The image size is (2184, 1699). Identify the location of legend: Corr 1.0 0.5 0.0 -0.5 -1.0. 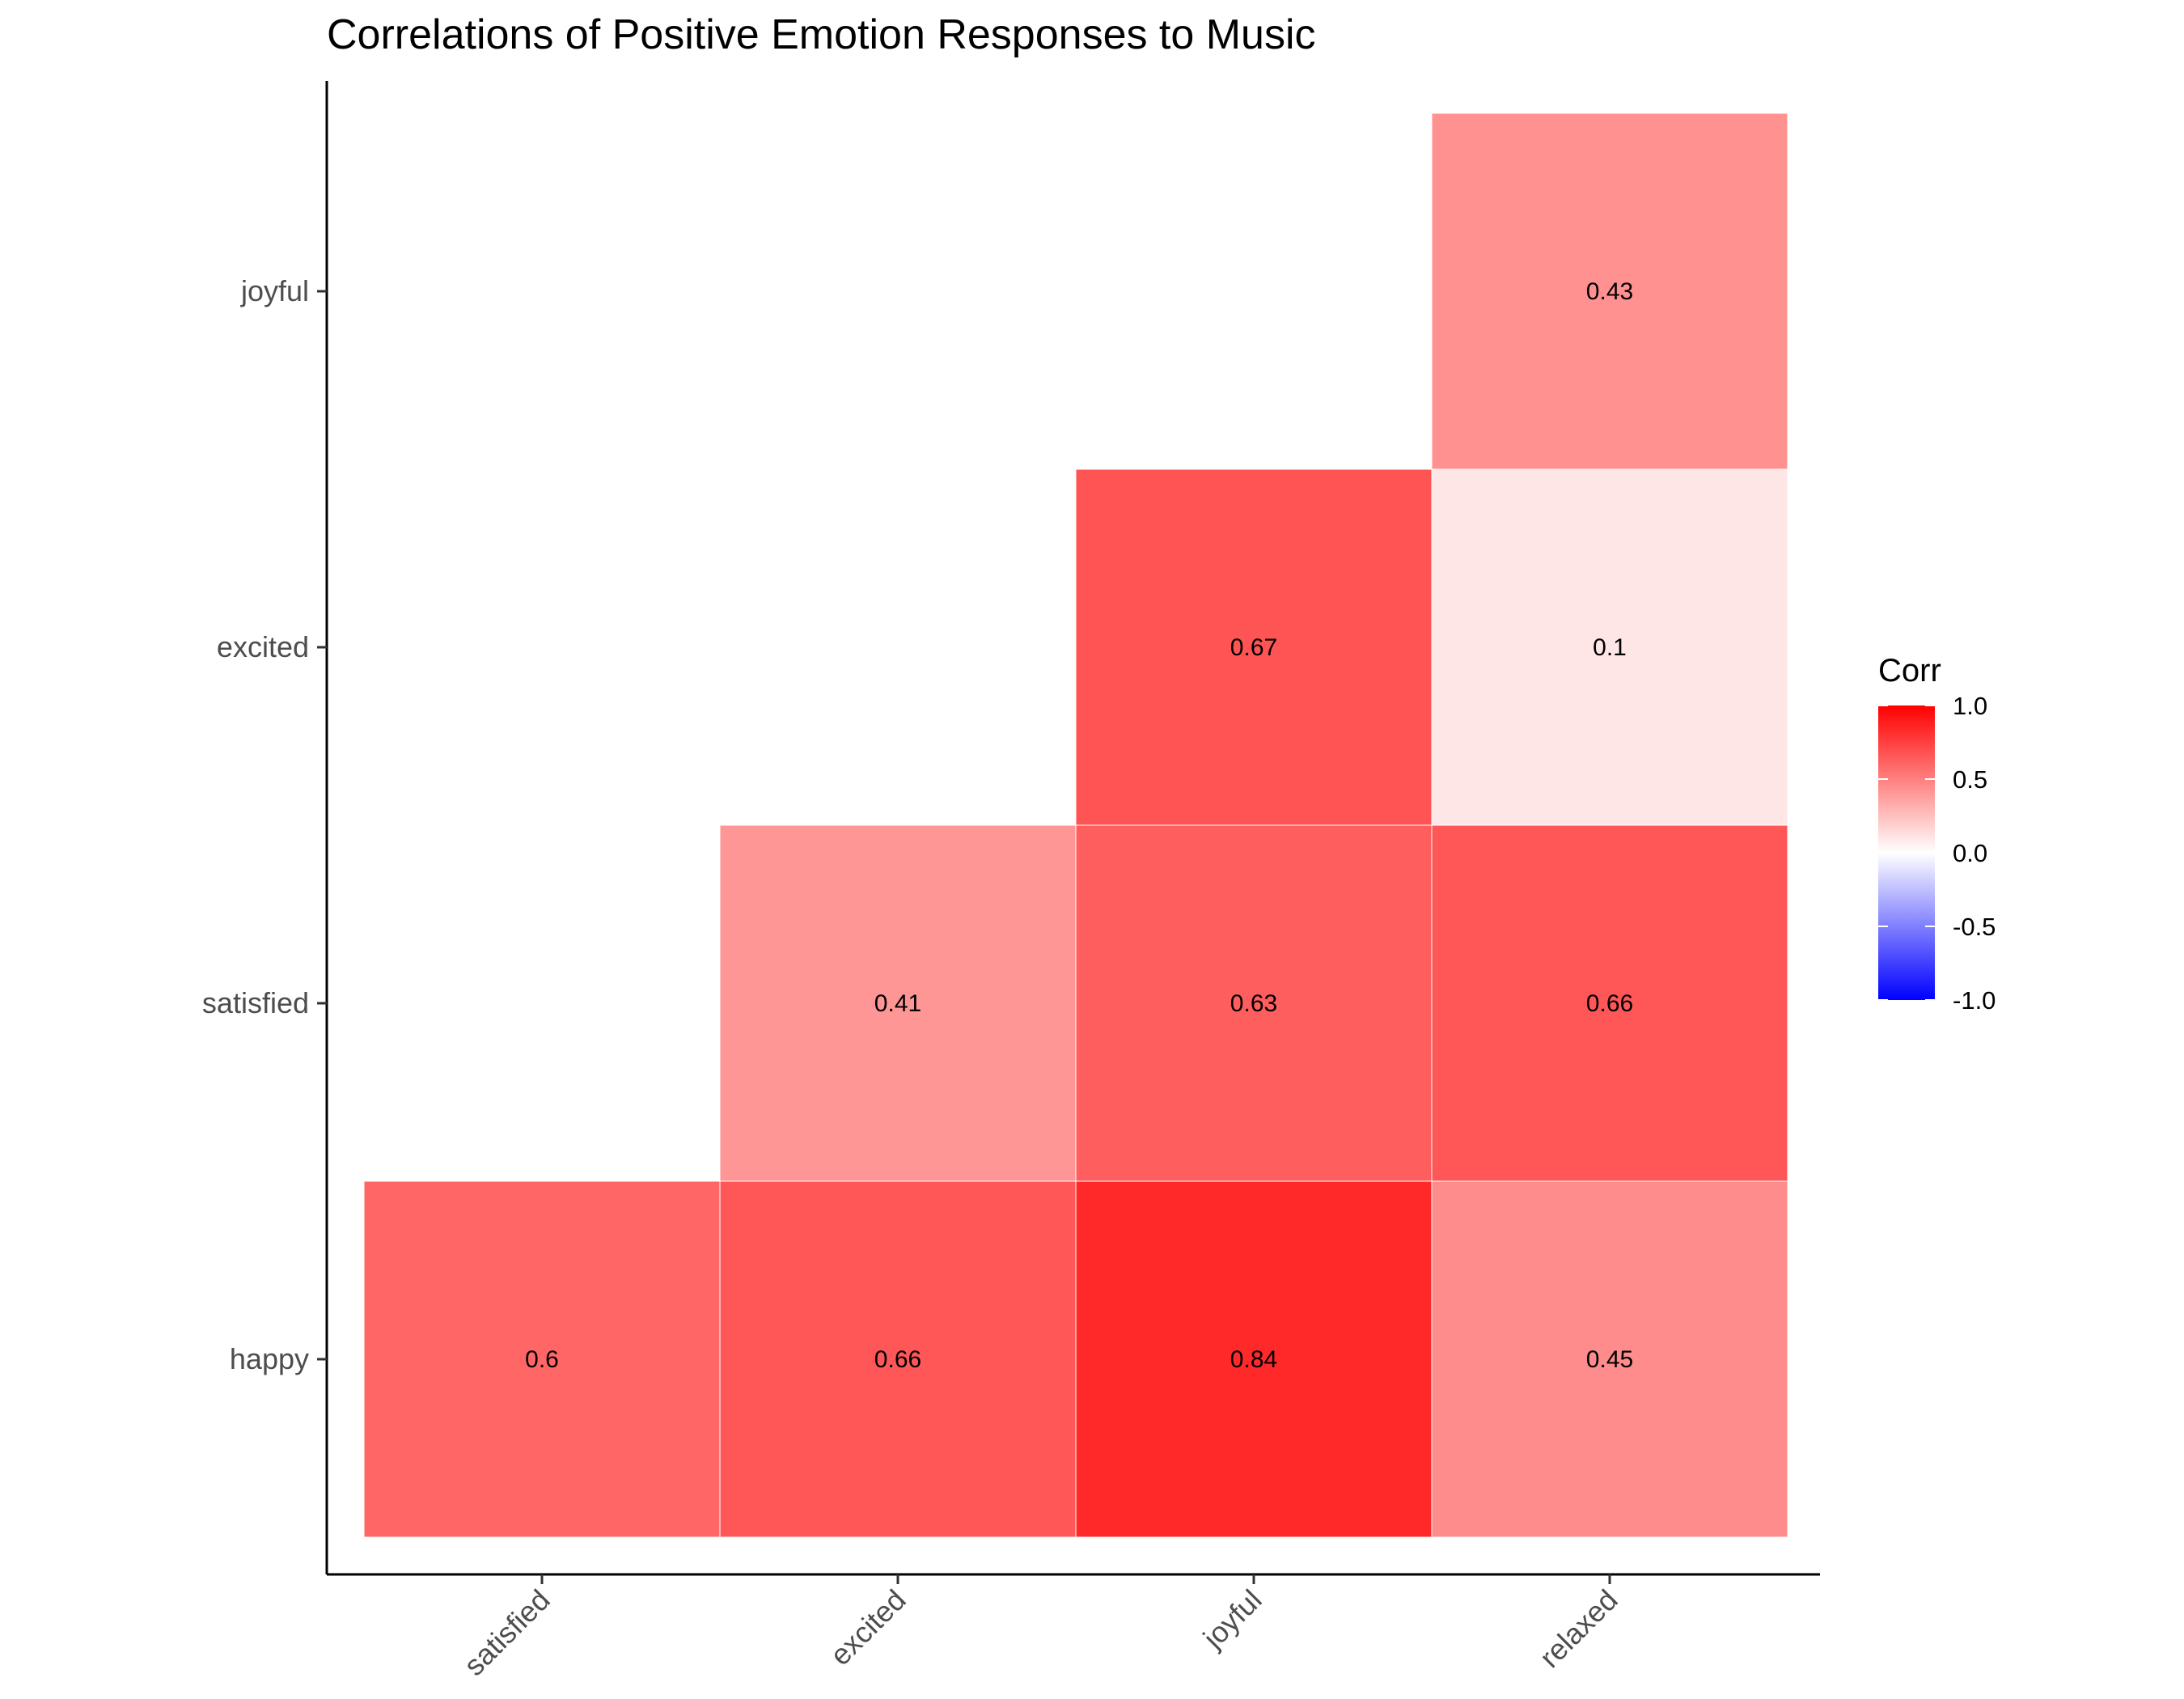
(1937, 834).